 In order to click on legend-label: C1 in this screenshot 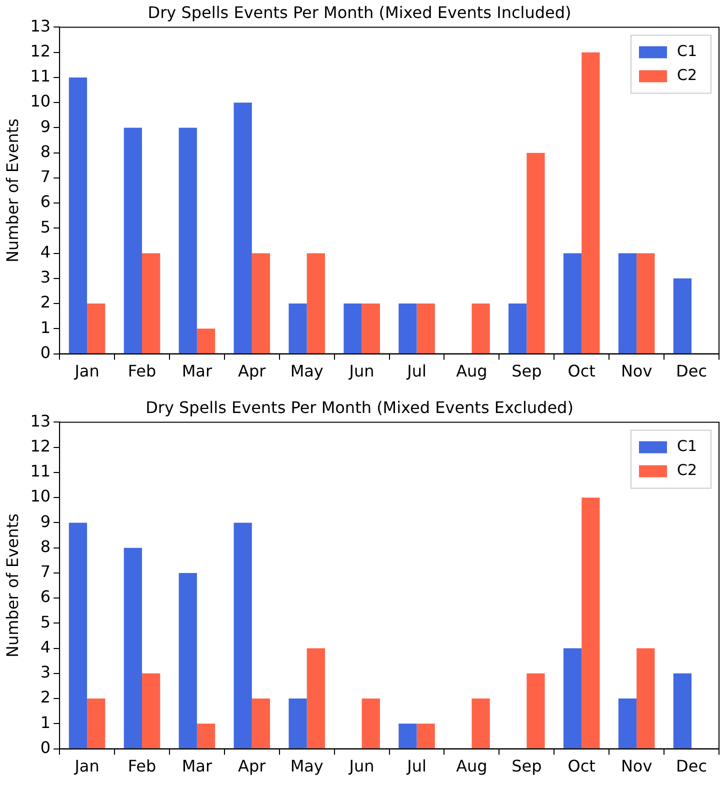, I will do `click(687, 446)`.